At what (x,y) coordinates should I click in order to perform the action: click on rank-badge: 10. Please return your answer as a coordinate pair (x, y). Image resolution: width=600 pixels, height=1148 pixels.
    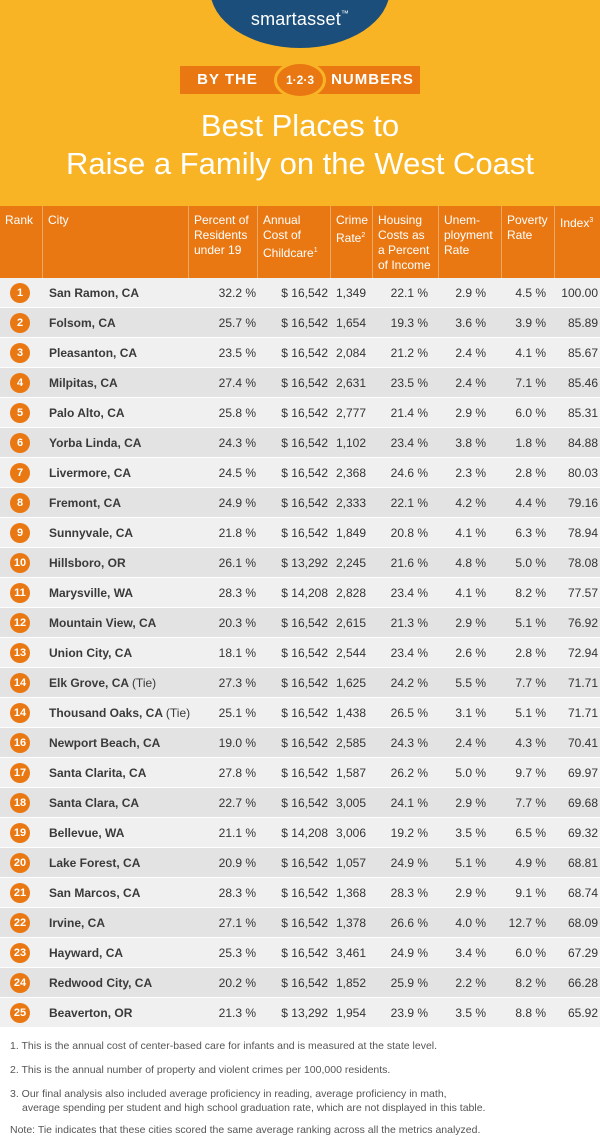
    Looking at the image, I should click on (20, 563).